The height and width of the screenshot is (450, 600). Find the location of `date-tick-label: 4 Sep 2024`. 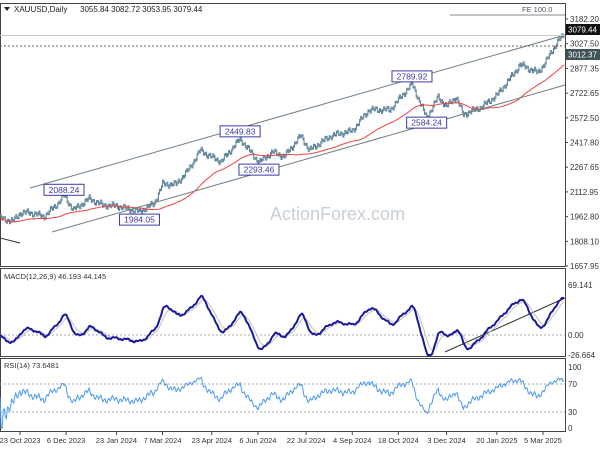

date-tick-label: 4 Sep 2024 is located at coordinates (352, 440).